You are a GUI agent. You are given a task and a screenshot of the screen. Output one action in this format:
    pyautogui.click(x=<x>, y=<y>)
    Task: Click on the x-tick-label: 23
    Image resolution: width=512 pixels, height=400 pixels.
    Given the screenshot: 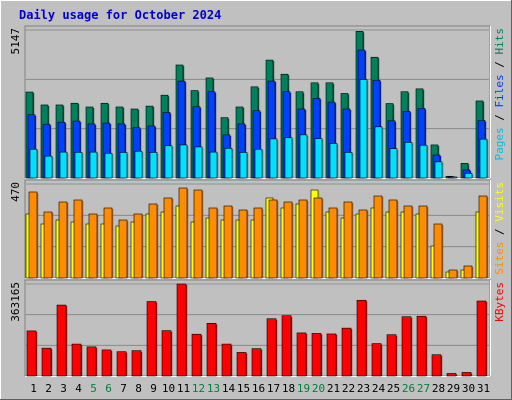 What is the action you would take?
    pyautogui.click(x=363, y=388)
    